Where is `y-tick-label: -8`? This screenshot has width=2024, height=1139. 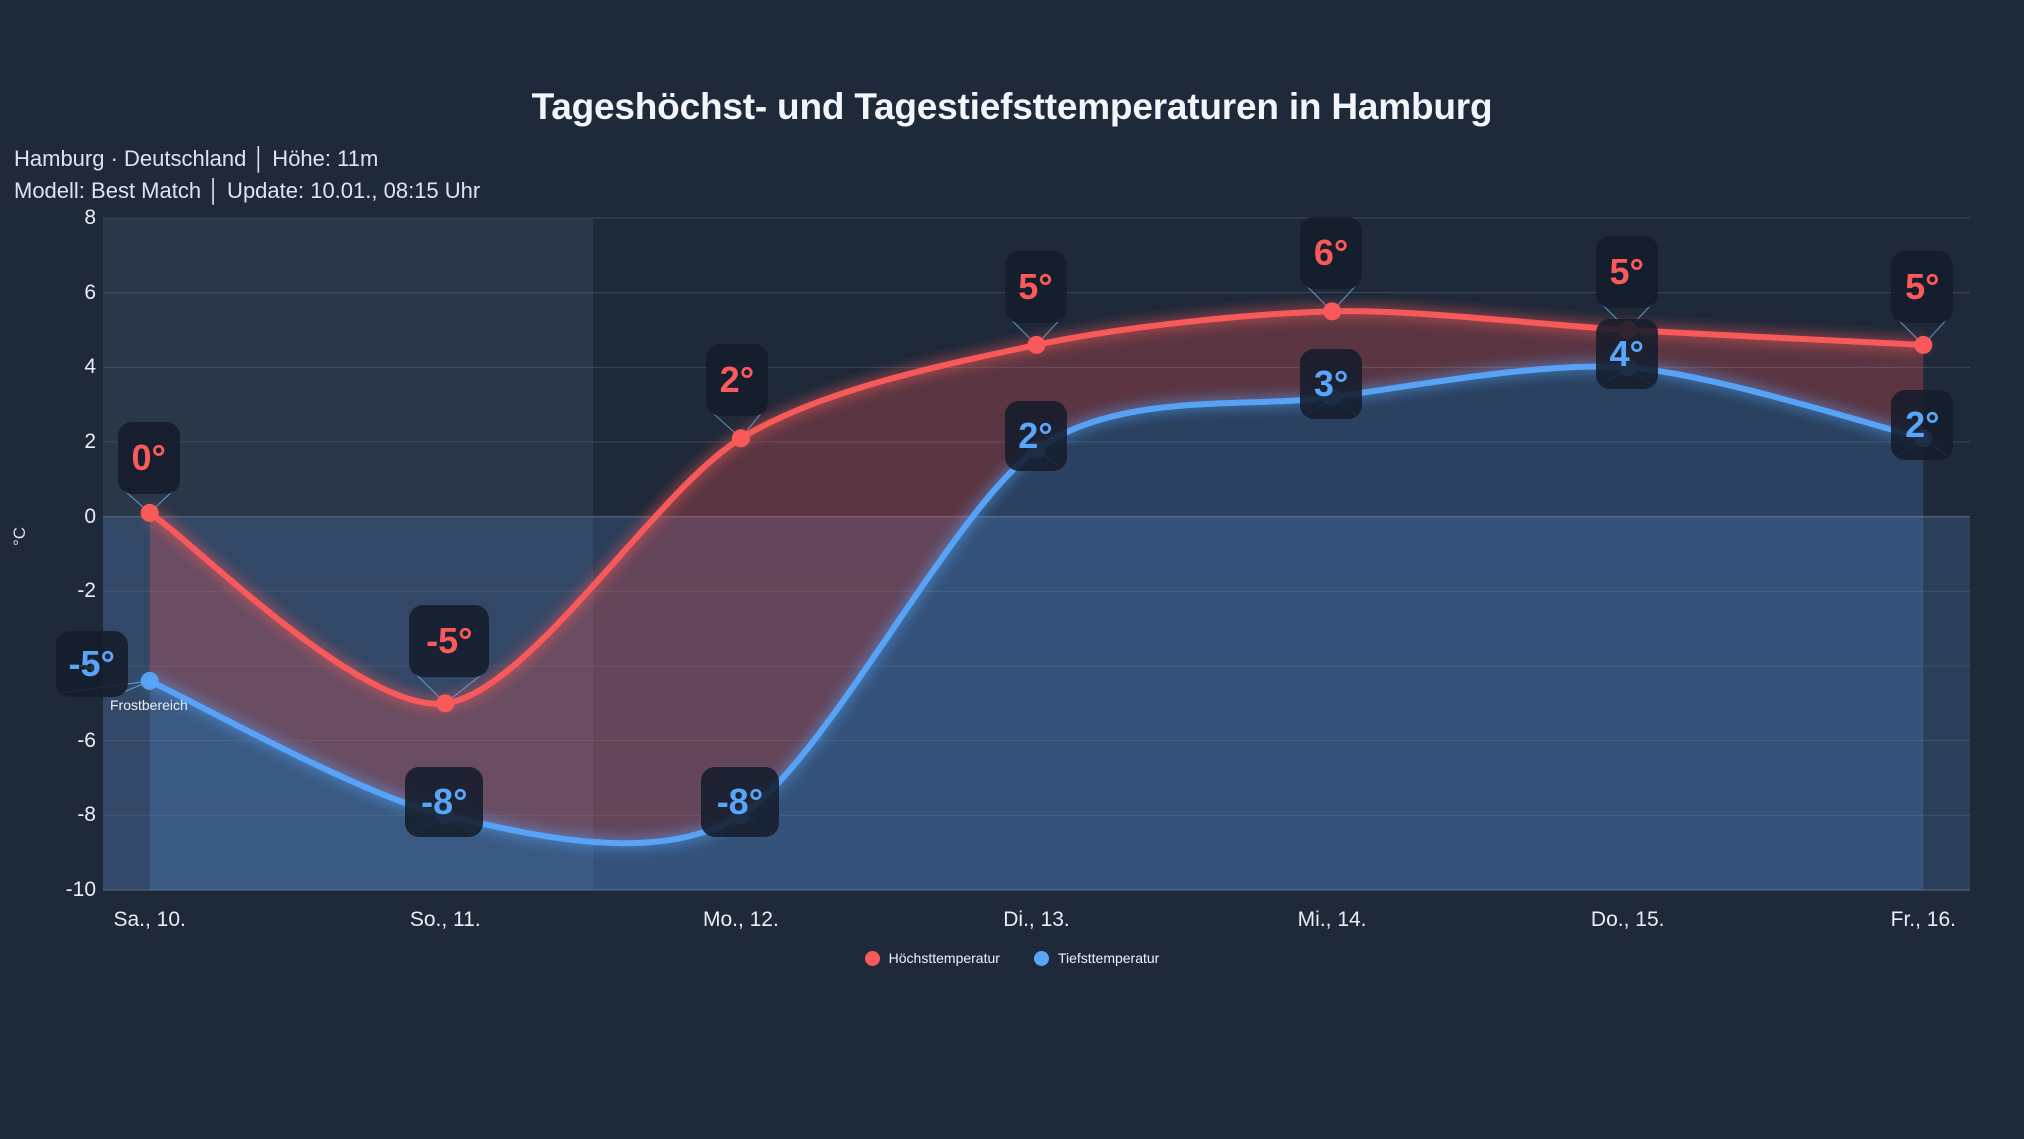 y-tick-label: -8 is located at coordinates (86, 815).